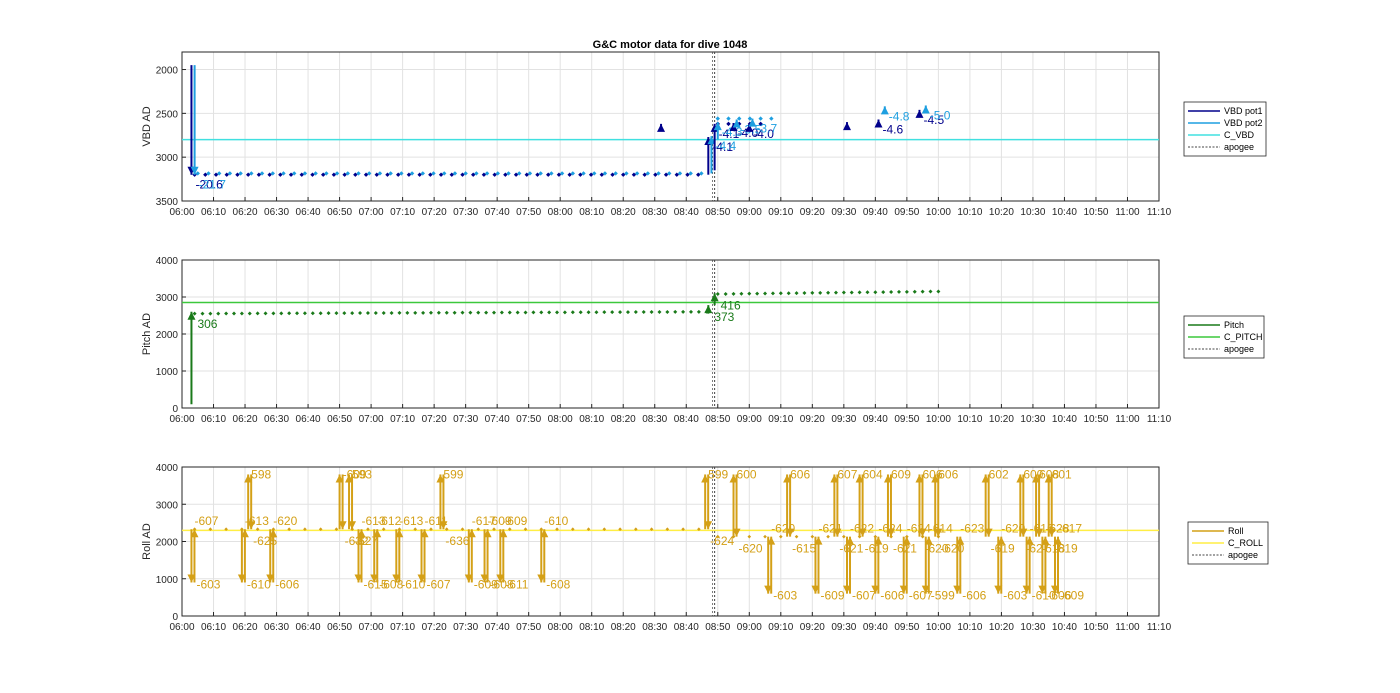  I want to click on x-tick-label: 08:40, so click(686, 627).